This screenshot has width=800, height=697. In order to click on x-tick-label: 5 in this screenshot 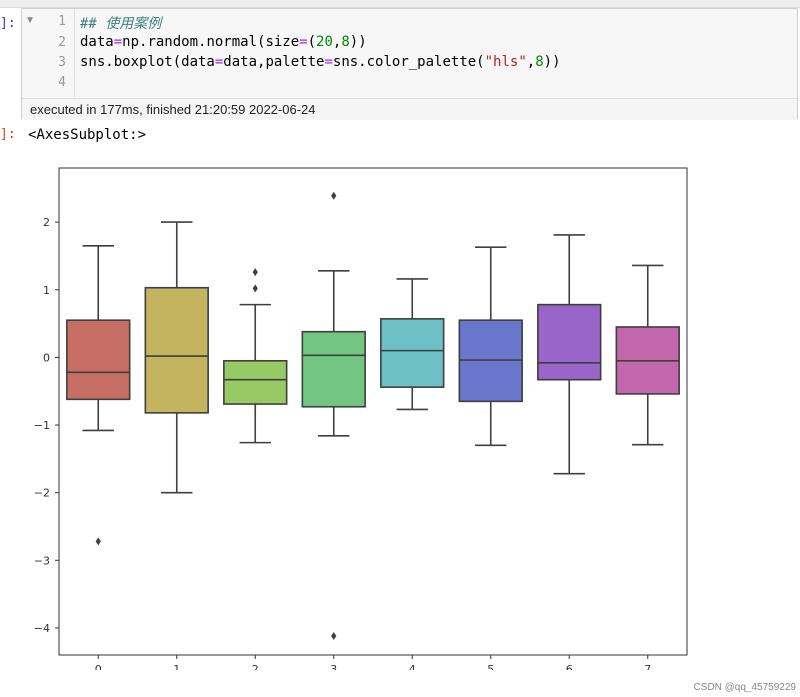, I will do `click(490, 666)`.